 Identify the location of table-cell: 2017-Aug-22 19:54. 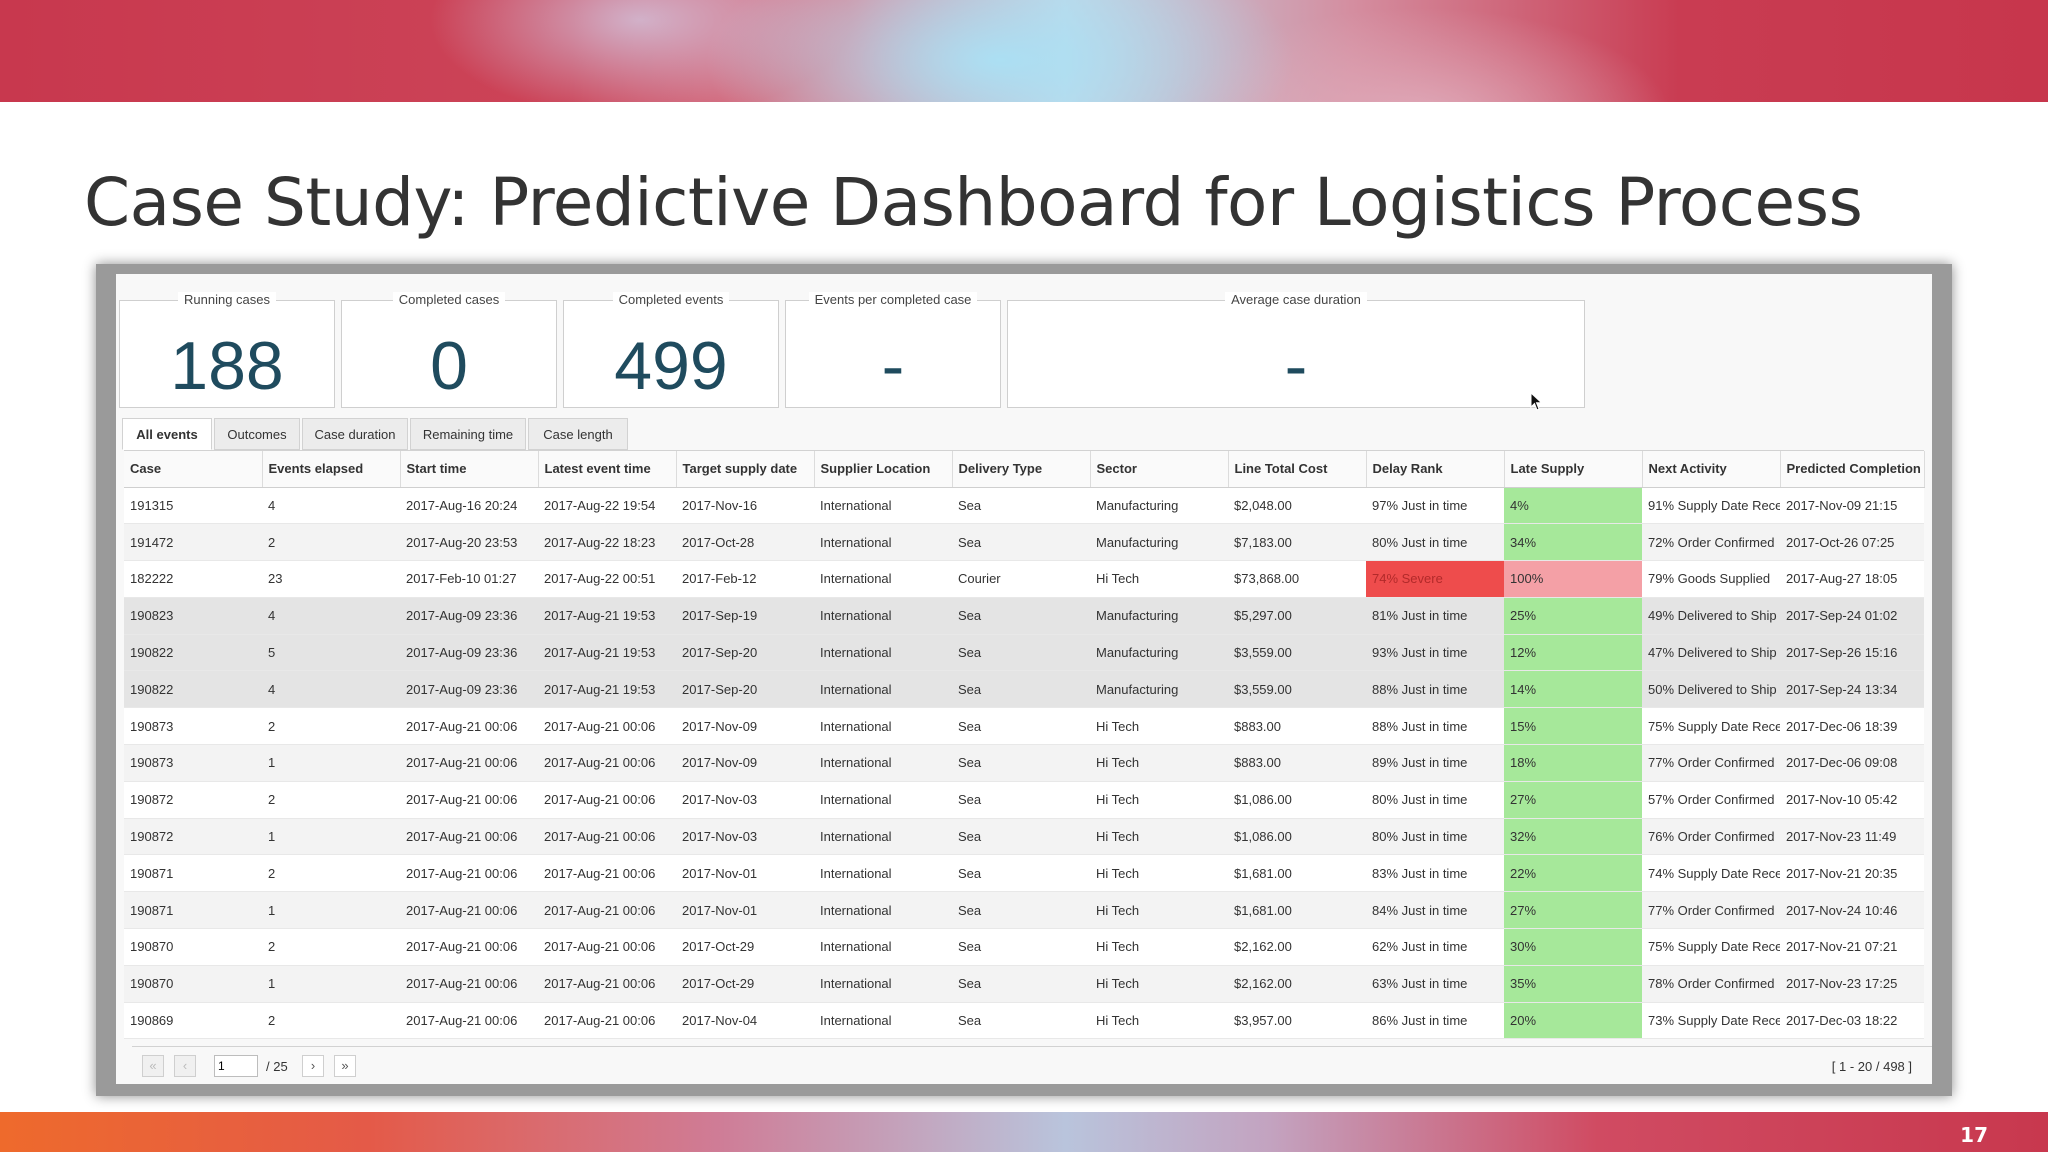
(607, 506).